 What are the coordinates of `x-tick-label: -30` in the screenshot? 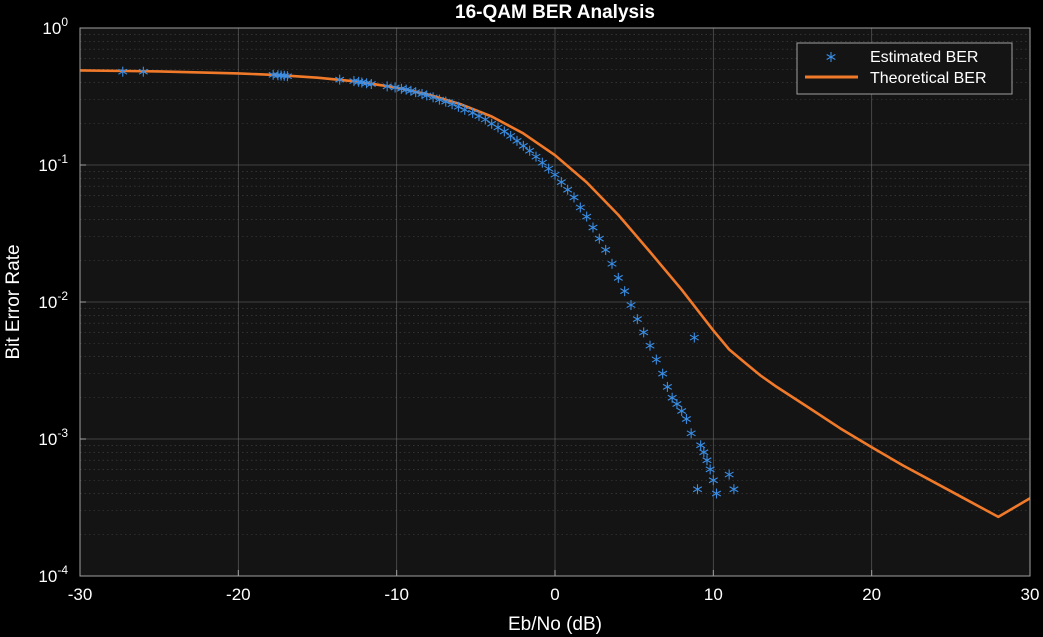 It's located at (80, 594).